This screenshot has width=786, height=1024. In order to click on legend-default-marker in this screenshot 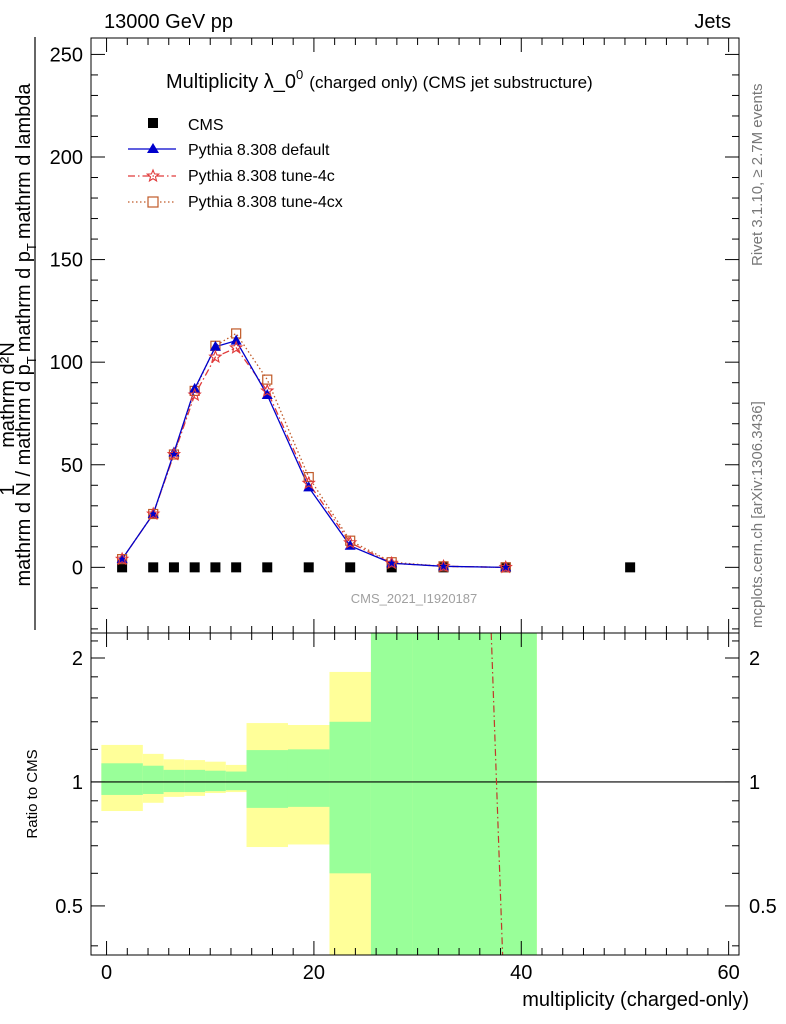, I will do `click(153, 148)`.